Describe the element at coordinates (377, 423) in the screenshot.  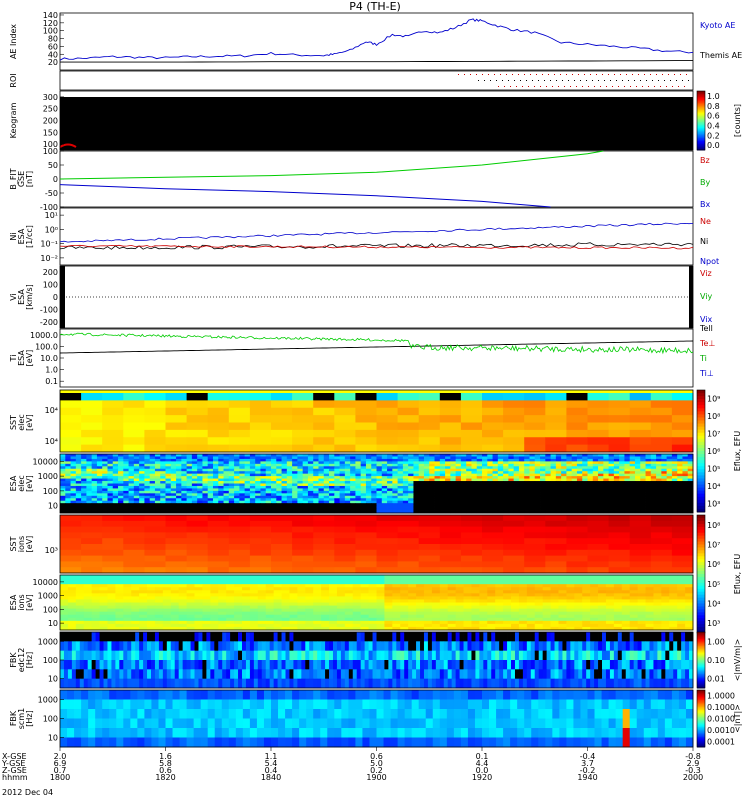
I see `sste-cells` at that location.